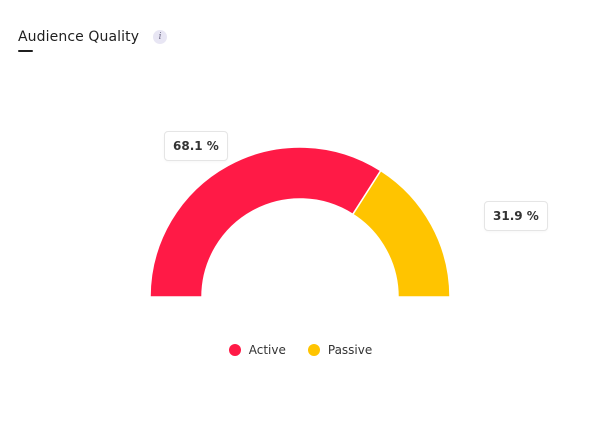  I want to click on title-underline, so click(25, 51).